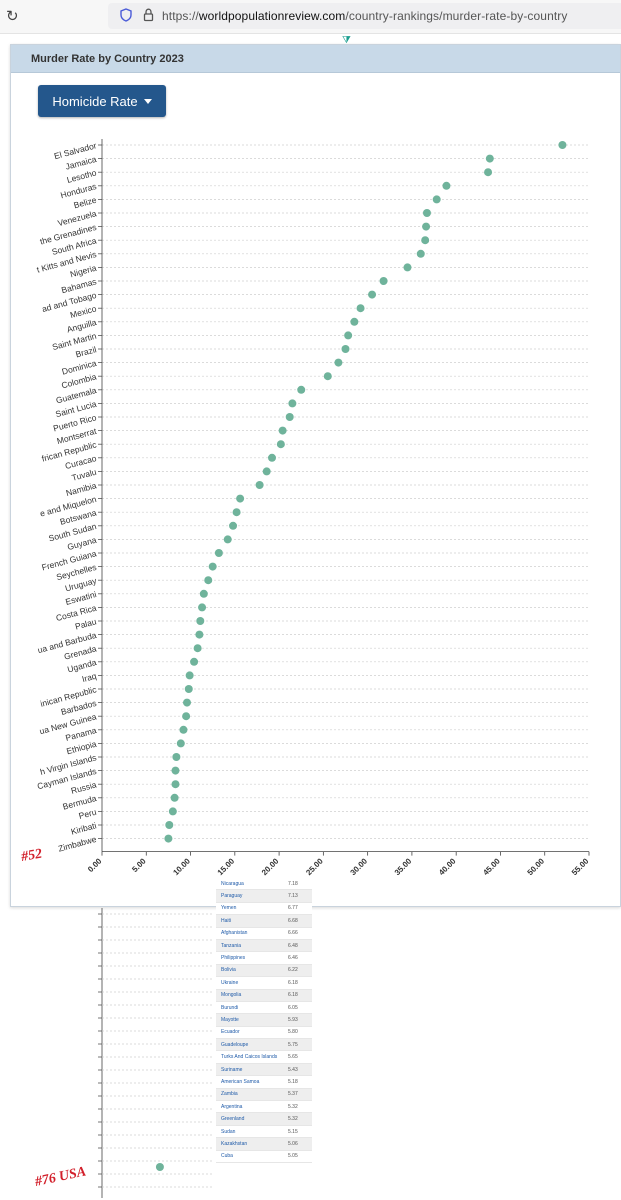 This screenshot has width=621, height=1200. I want to click on category-label: Zimbabwe, so click(77, 844).